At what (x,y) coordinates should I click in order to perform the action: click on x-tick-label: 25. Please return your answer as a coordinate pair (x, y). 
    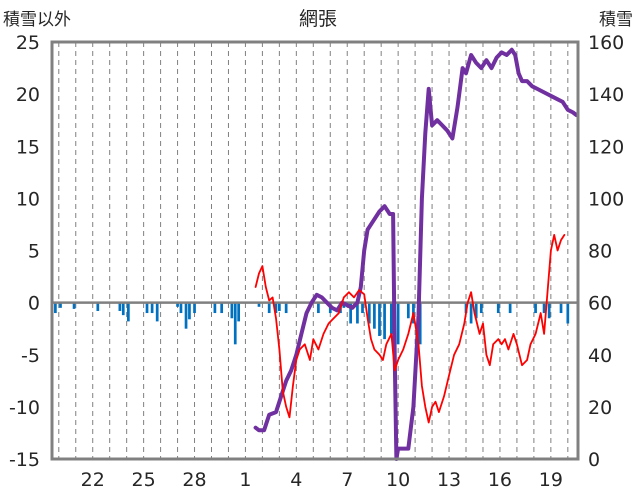
    Looking at the image, I should click on (144, 480).